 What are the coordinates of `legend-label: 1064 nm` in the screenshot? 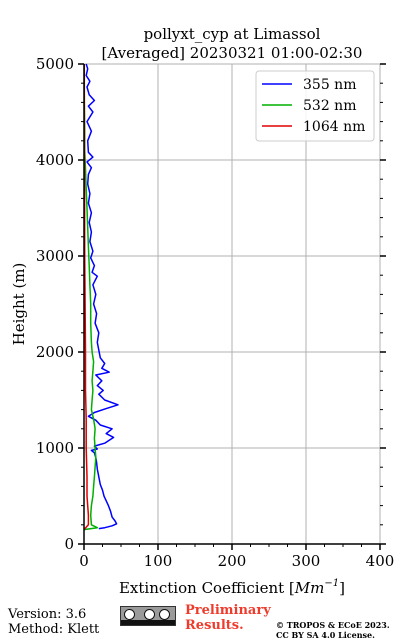 It's located at (334, 127).